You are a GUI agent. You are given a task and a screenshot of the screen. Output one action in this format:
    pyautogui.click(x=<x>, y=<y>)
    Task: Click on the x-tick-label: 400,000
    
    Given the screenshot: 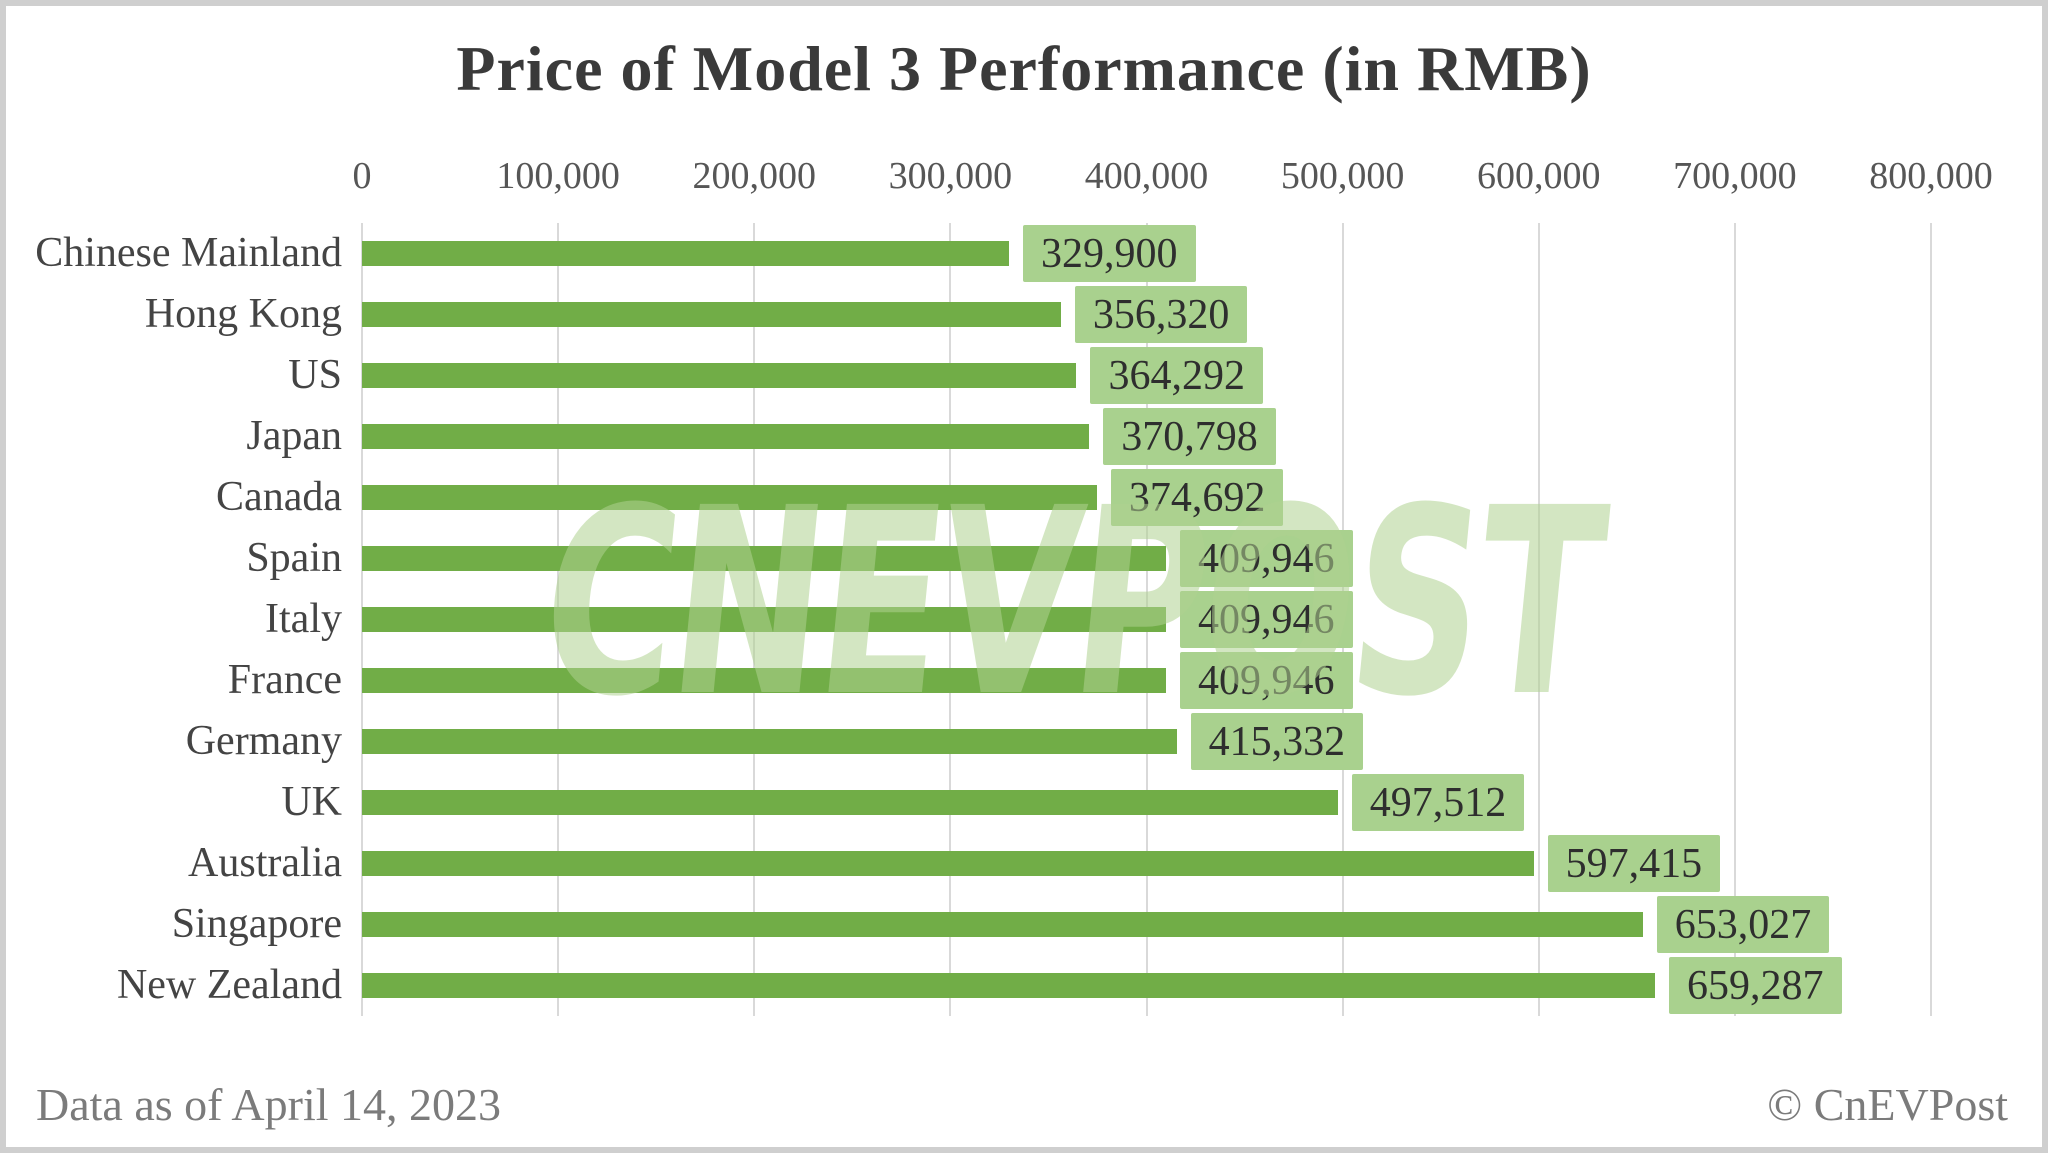 What is the action you would take?
    pyautogui.click(x=1146, y=176)
    